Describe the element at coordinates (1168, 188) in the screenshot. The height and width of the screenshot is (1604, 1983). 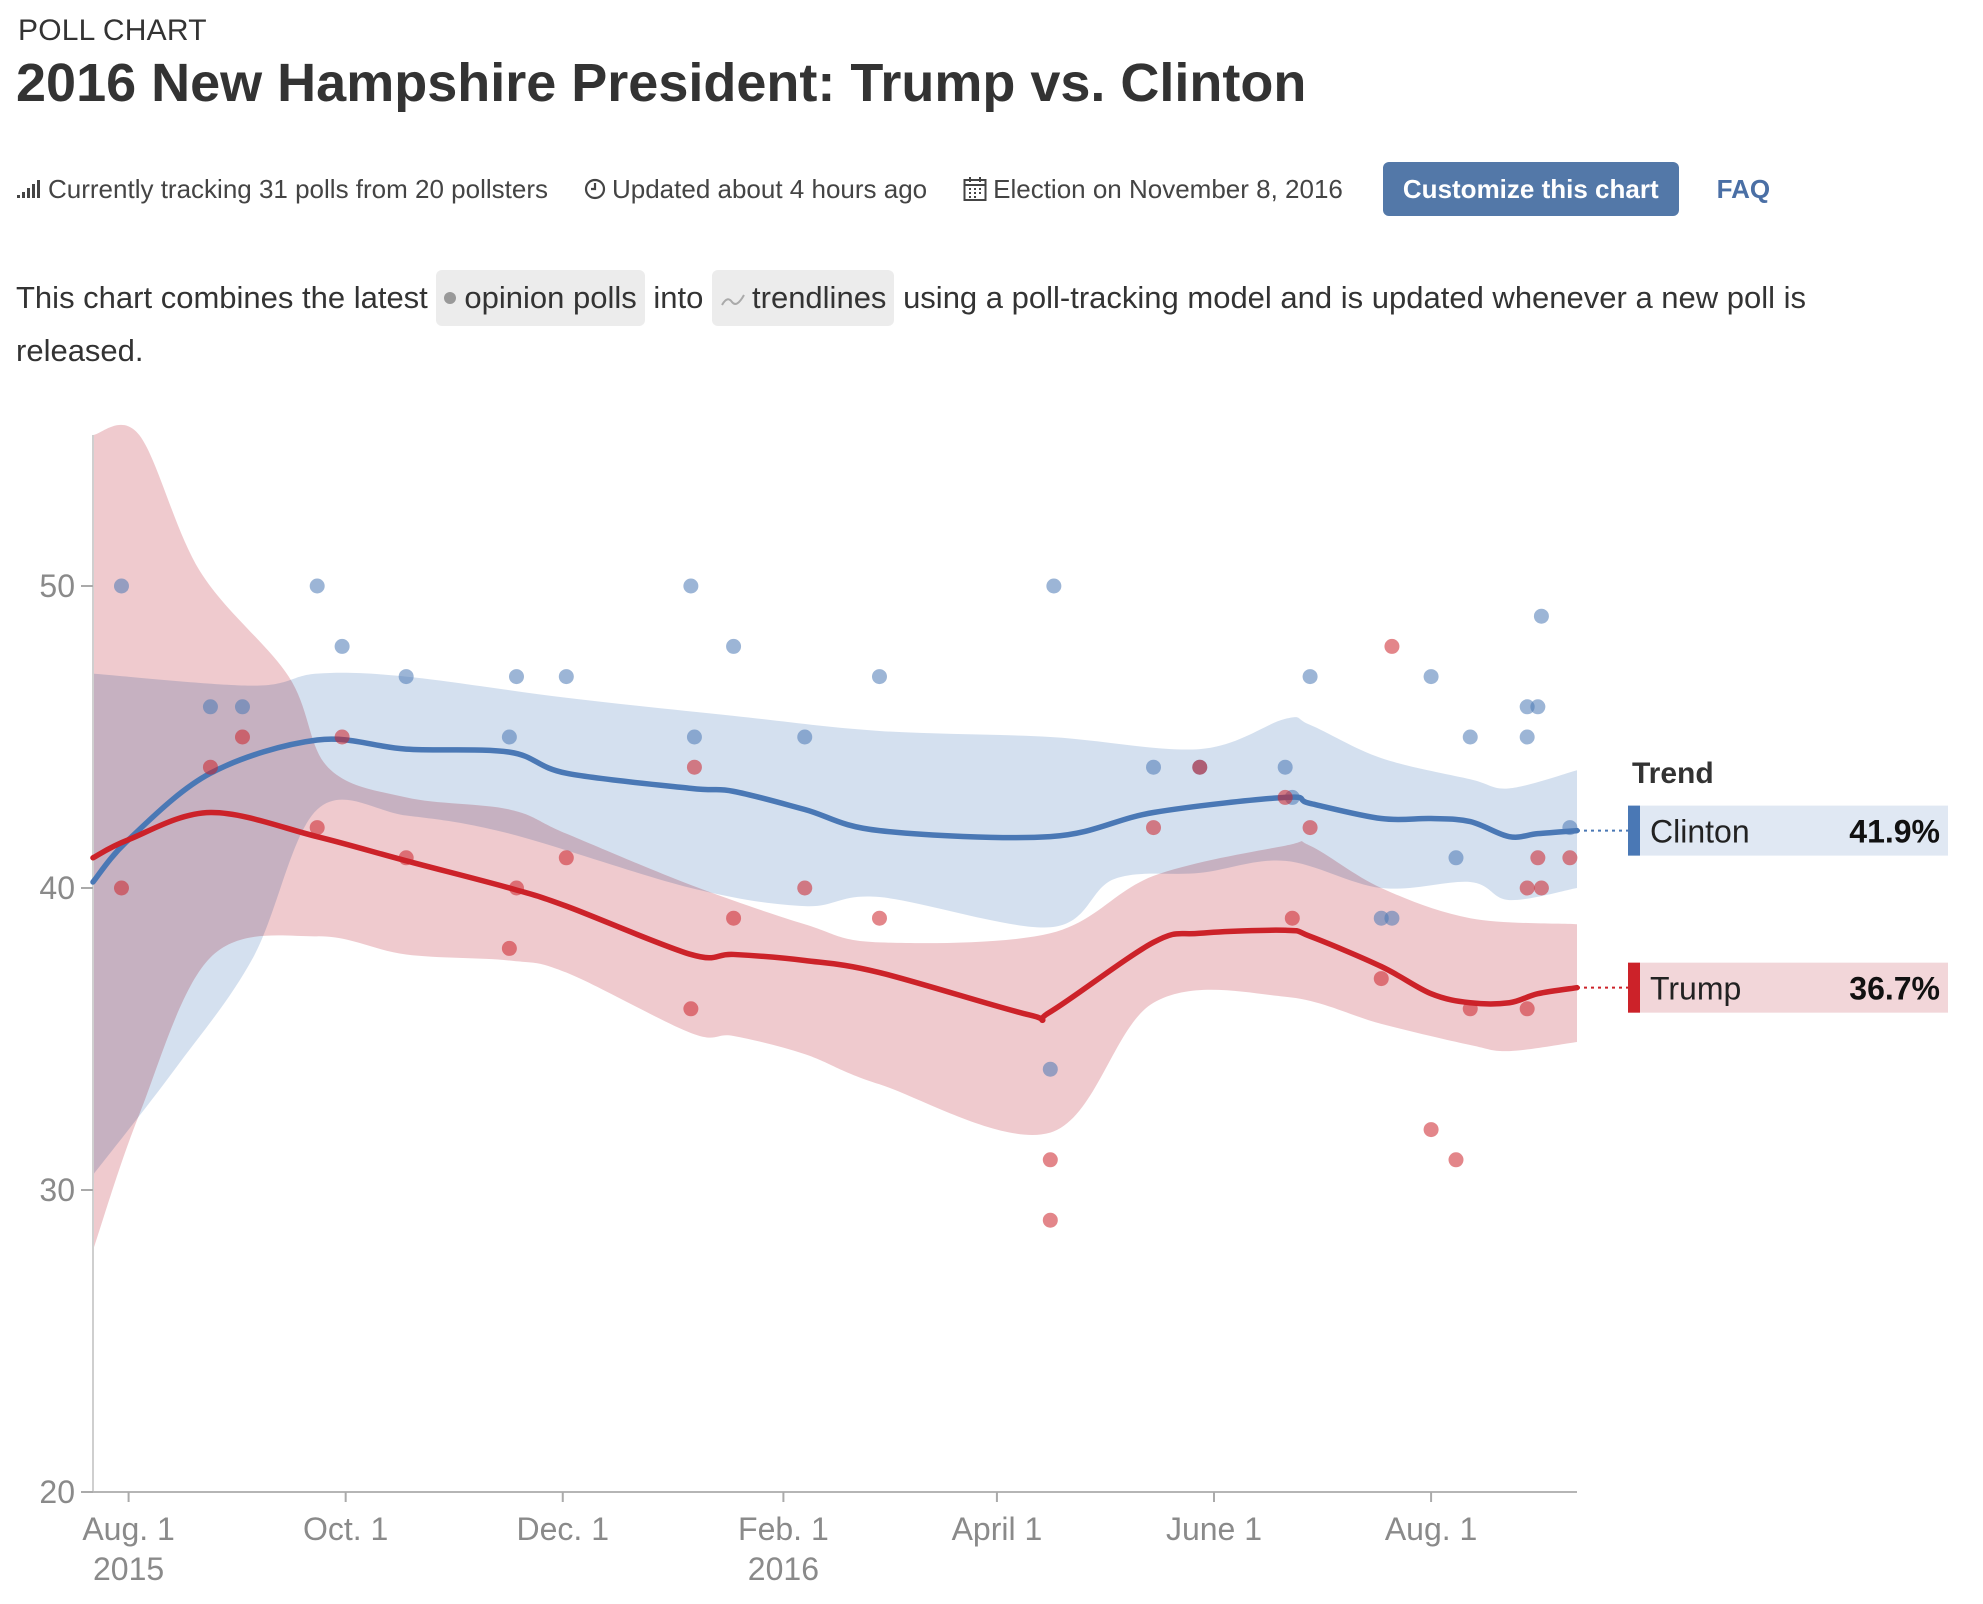
I see `election-text: Election on November 8, 2016` at that location.